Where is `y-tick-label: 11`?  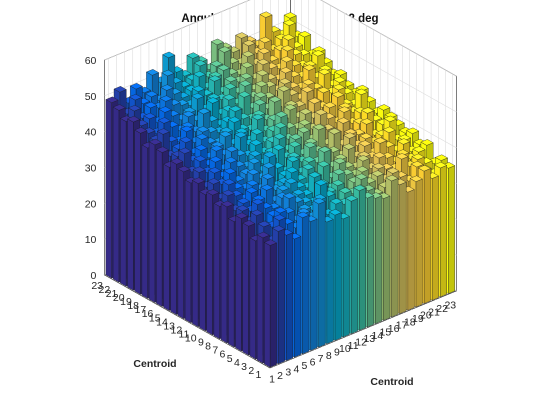
y-tick-label: 11 is located at coordinates (183, 335).